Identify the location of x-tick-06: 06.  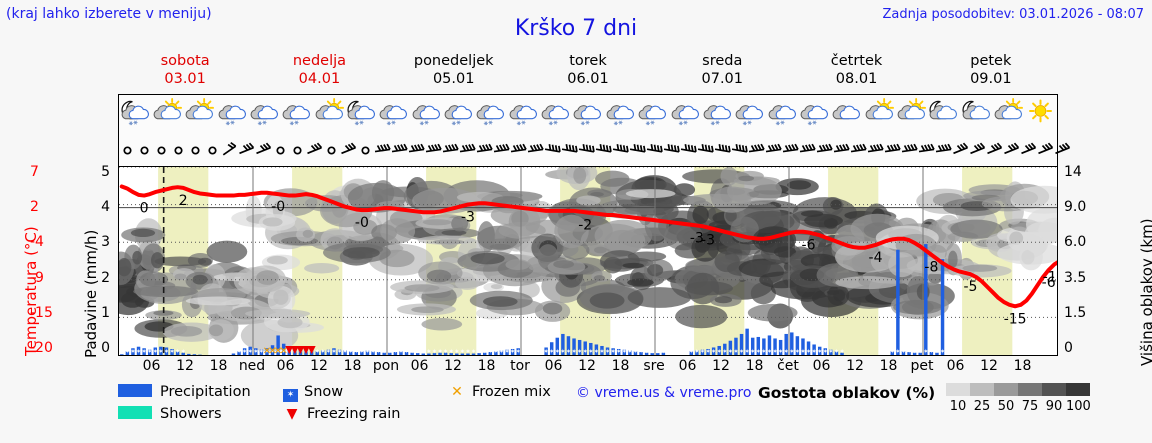
(285, 366).